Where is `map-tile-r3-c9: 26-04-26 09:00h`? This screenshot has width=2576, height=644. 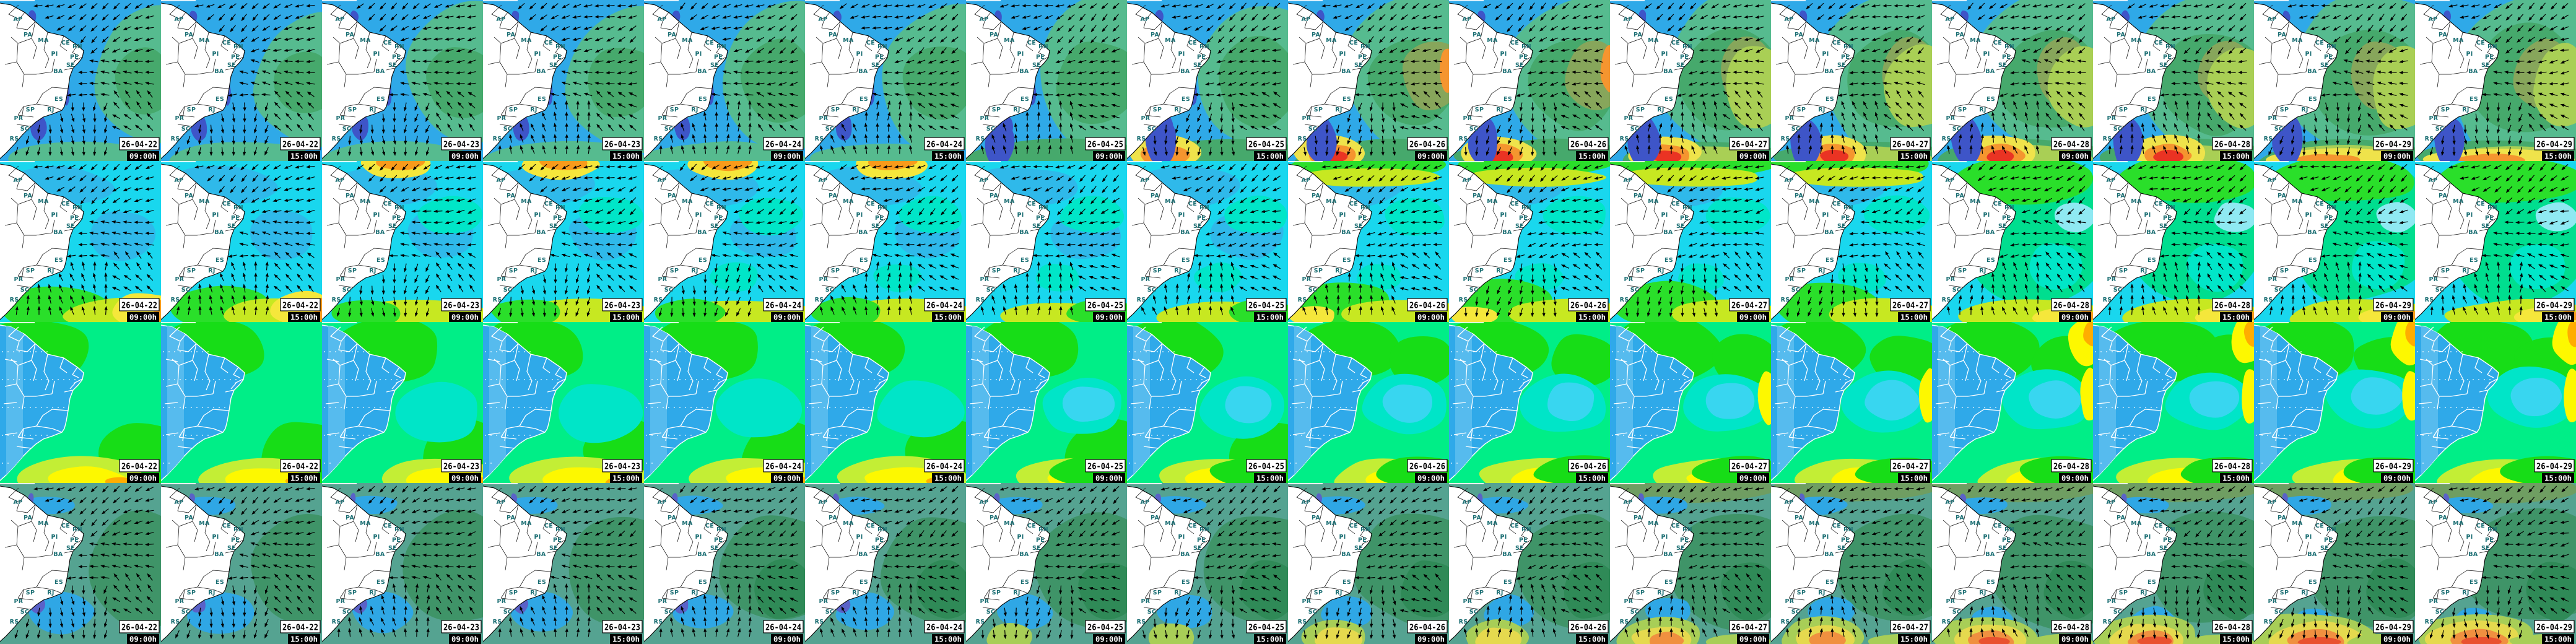 map-tile-r3-c9: 26-04-26 09:00h is located at coordinates (1368, 402).